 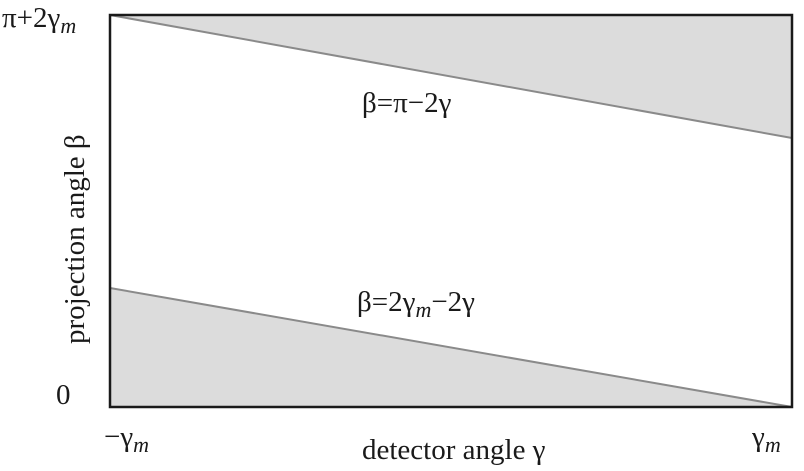 I want to click on lower-line-label-sub: m, so click(x=423, y=309).